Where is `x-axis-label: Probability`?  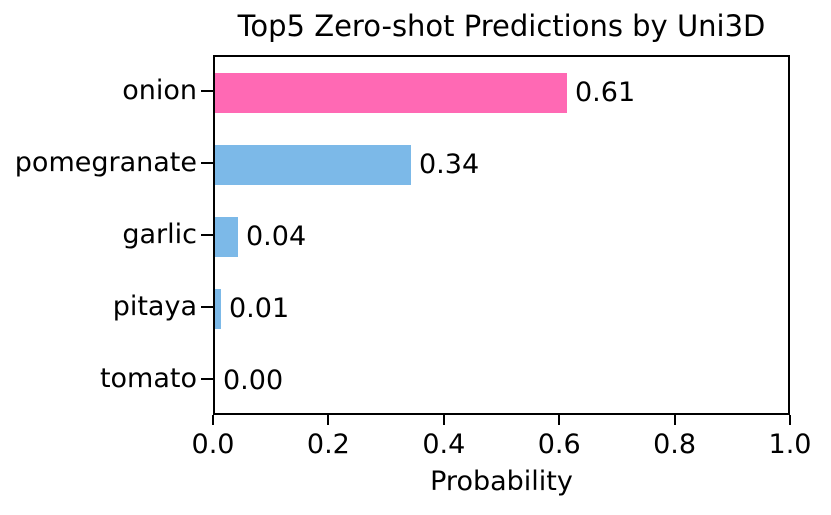 x-axis-label: Probability is located at coordinates (501, 481).